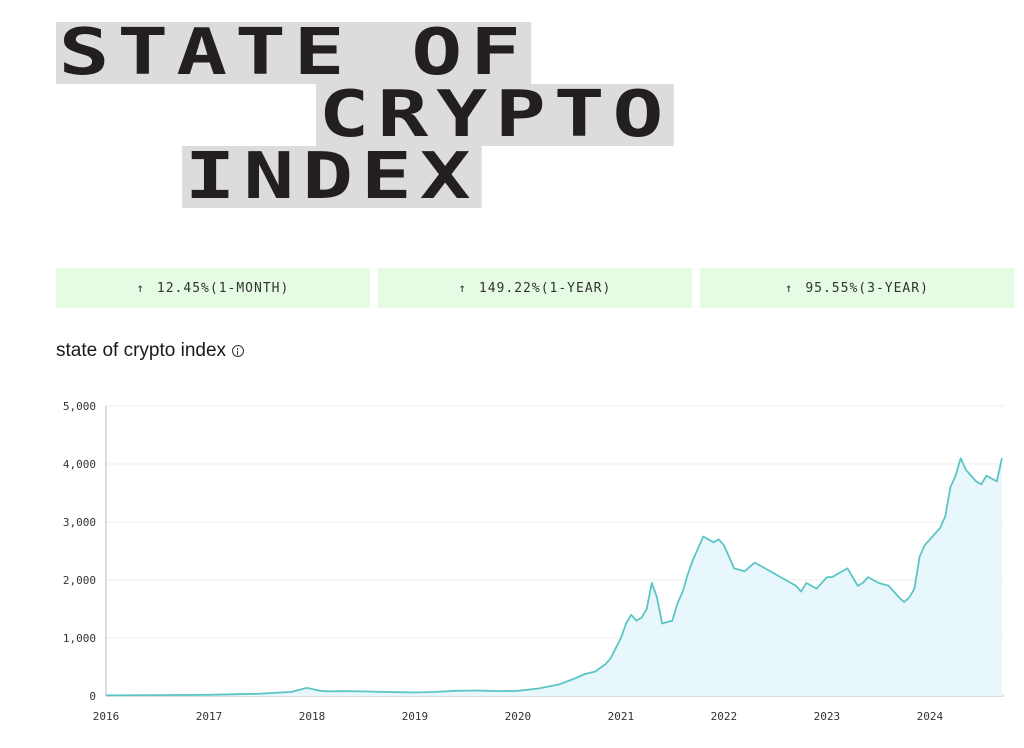 This screenshot has width=1024, height=748. Describe the element at coordinates (79, 464) in the screenshot. I see `y-tick-label: 4,000` at that location.